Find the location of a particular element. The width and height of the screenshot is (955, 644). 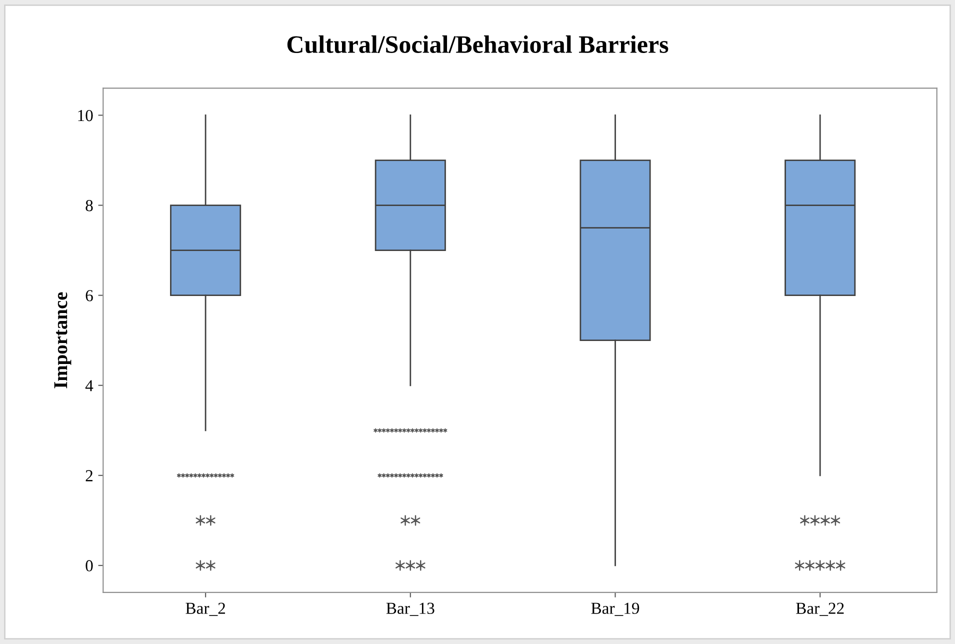

y-tick-label: 2 is located at coordinates (89, 476).